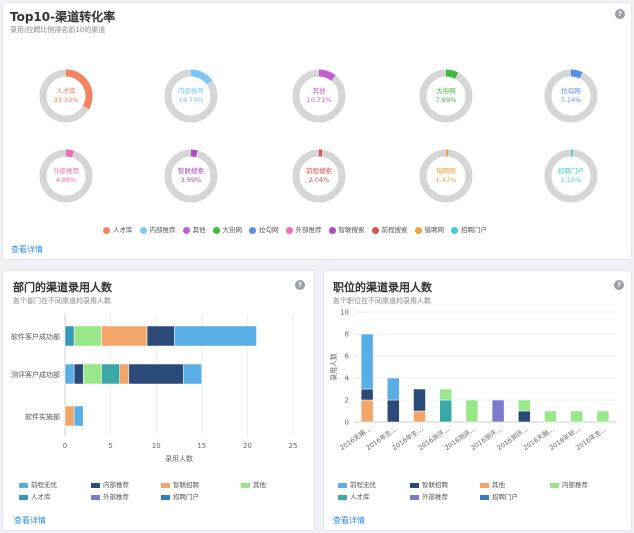 This screenshot has width=634, height=533. Describe the element at coordinates (66, 91) in the screenshot. I see `donut-label: 人才库` at that location.